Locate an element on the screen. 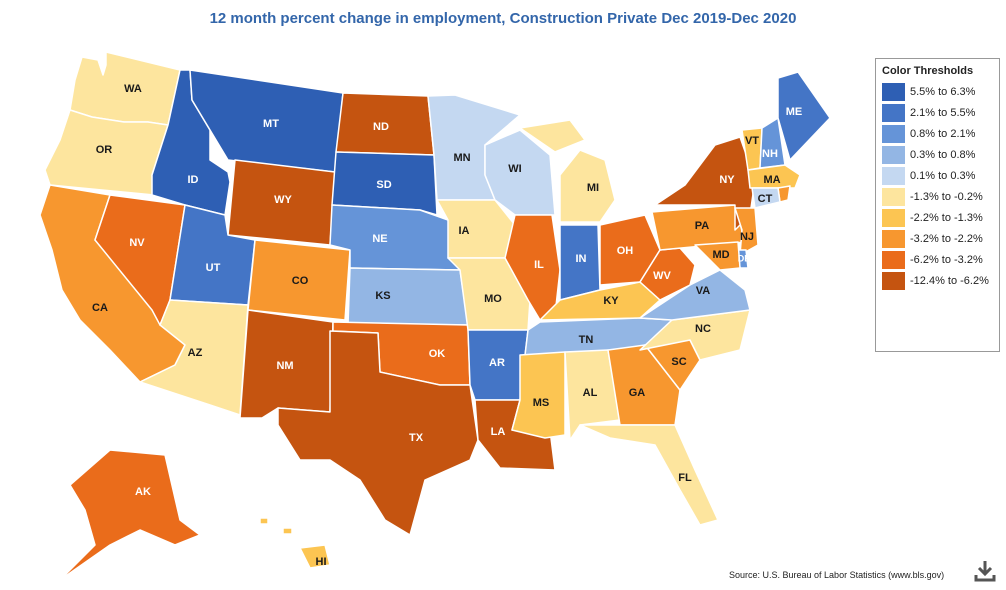  label-WA: WA is located at coordinates (133, 89).